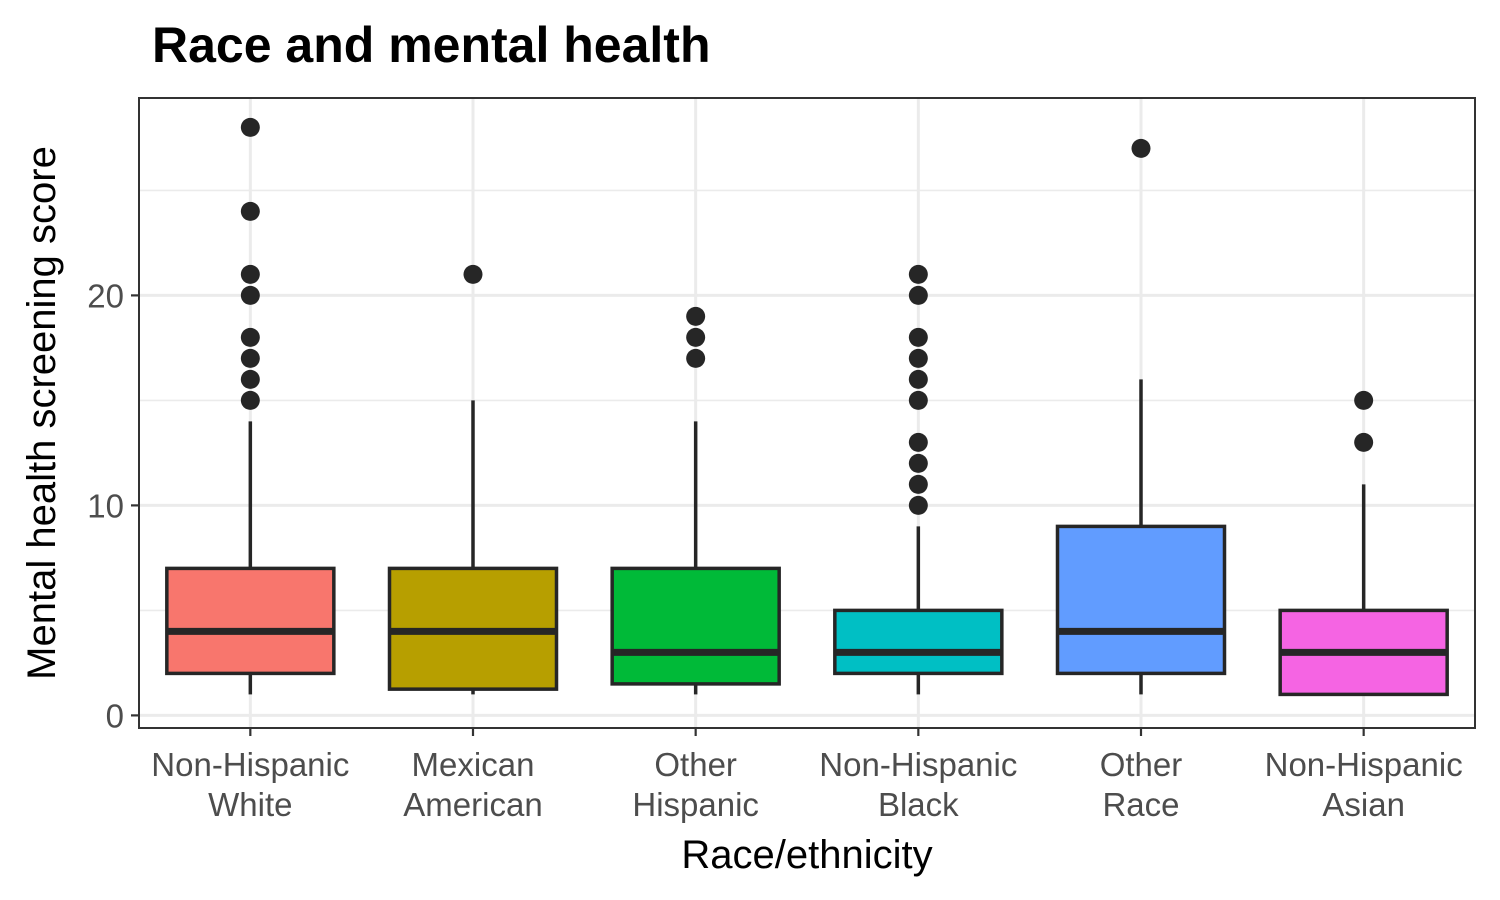 Image resolution: width=1500 pixels, height=900 pixels. I want to click on y-axis-title: Mental health screening score, so click(42, 413).